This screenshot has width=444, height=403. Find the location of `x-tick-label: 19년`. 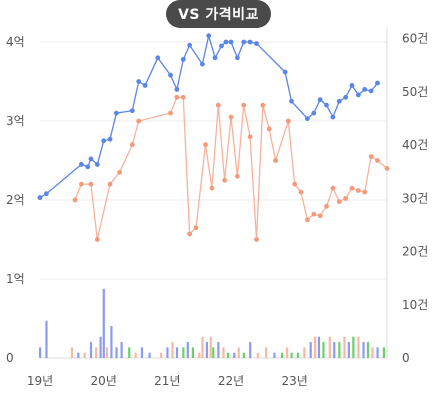

x-tick-label: 19년 is located at coordinates (40, 381).